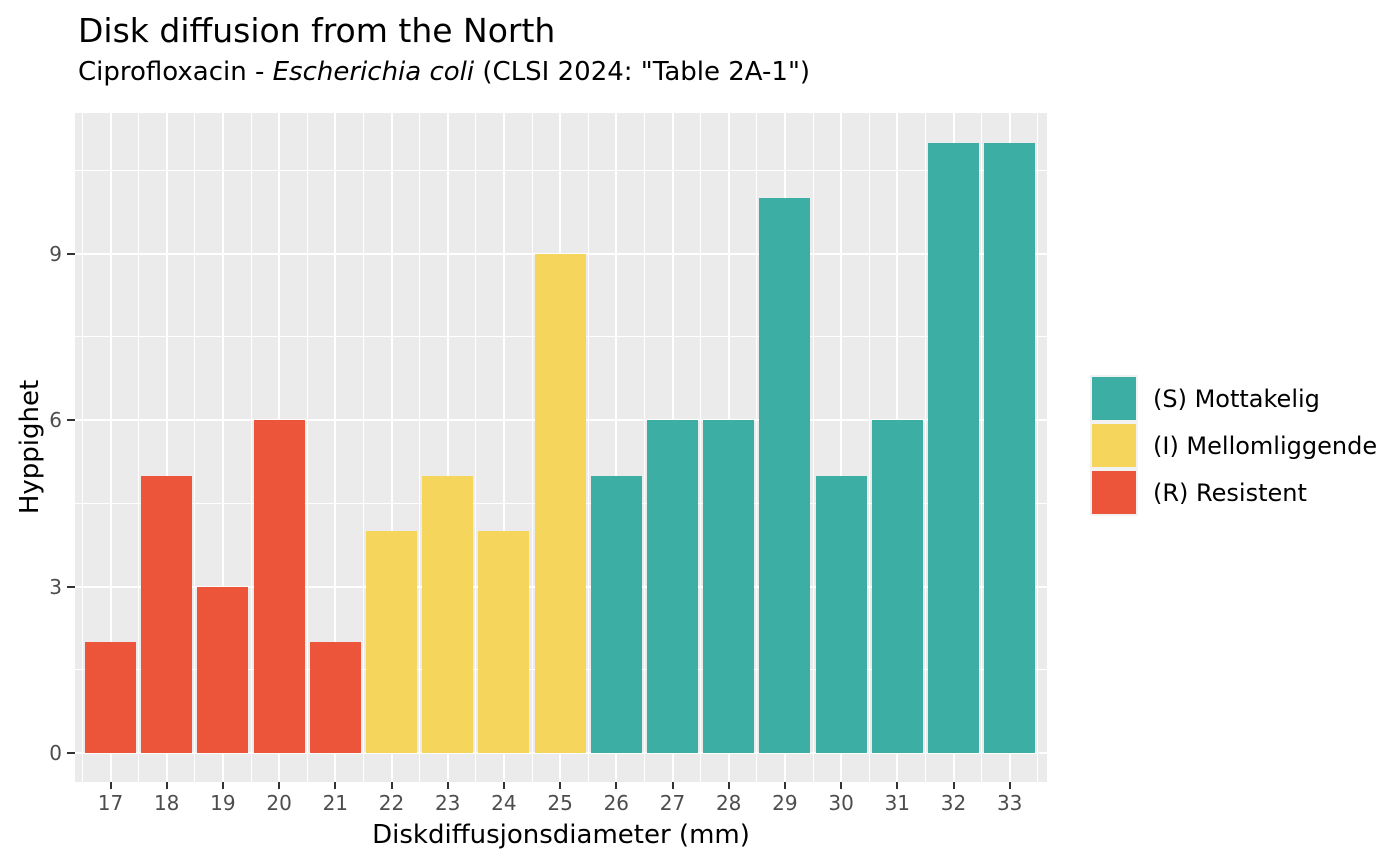  What do you see at coordinates (1265, 445) in the screenshot?
I see `legend-label-I: (I) Mellomliggende` at bounding box center [1265, 445].